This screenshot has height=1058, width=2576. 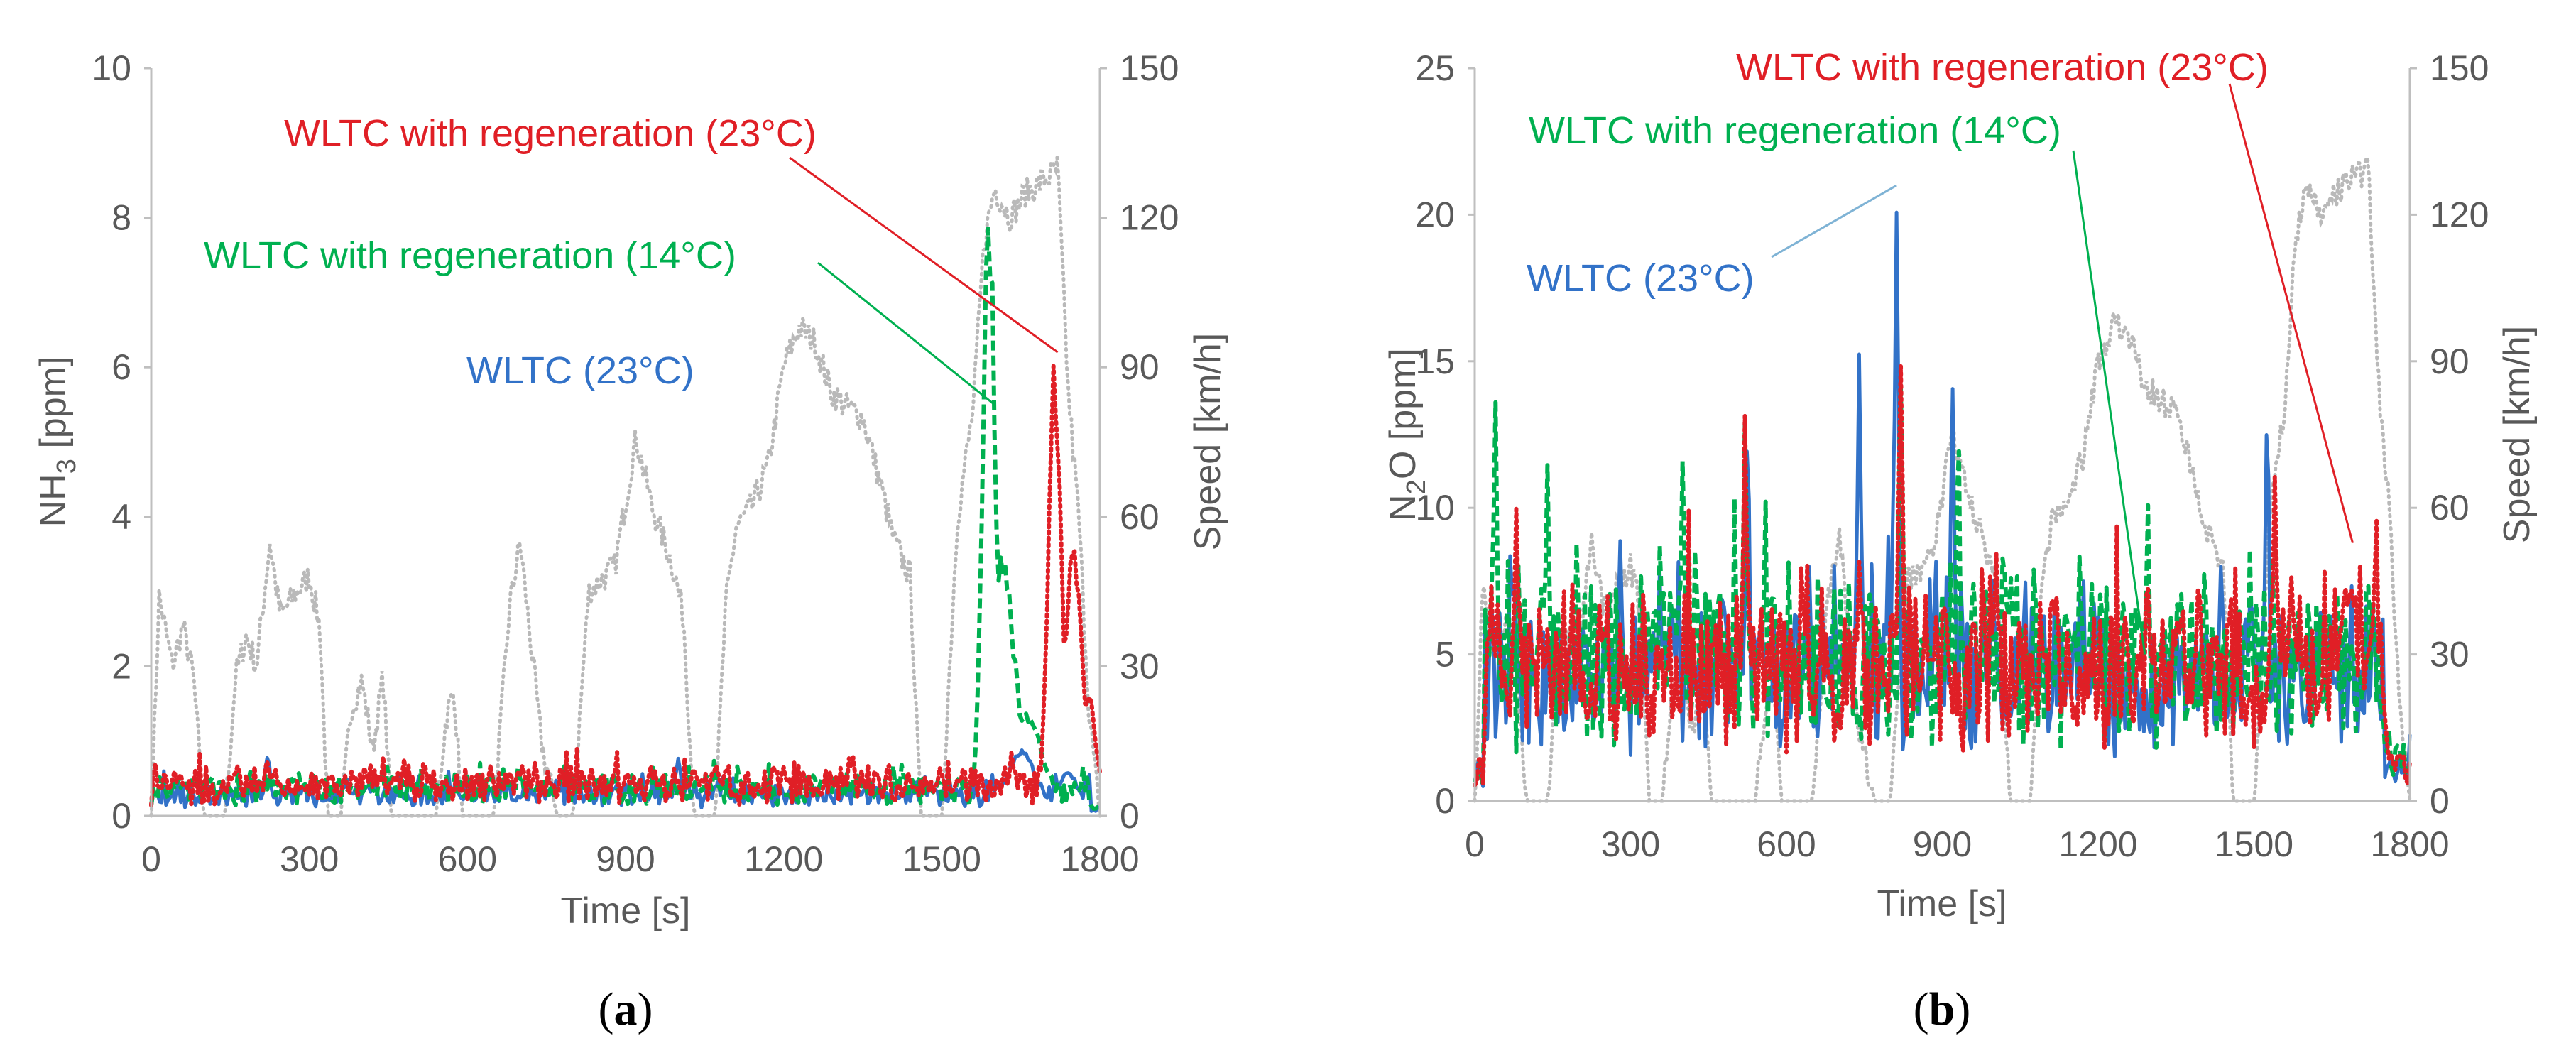 I want to click on y-tick-label: 8, so click(x=121, y=218).